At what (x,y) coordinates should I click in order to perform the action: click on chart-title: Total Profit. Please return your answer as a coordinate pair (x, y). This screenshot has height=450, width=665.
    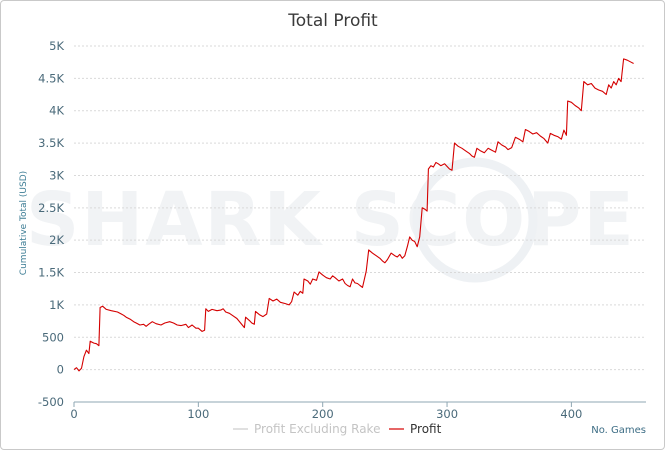
    Looking at the image, I should click on (332, 21).